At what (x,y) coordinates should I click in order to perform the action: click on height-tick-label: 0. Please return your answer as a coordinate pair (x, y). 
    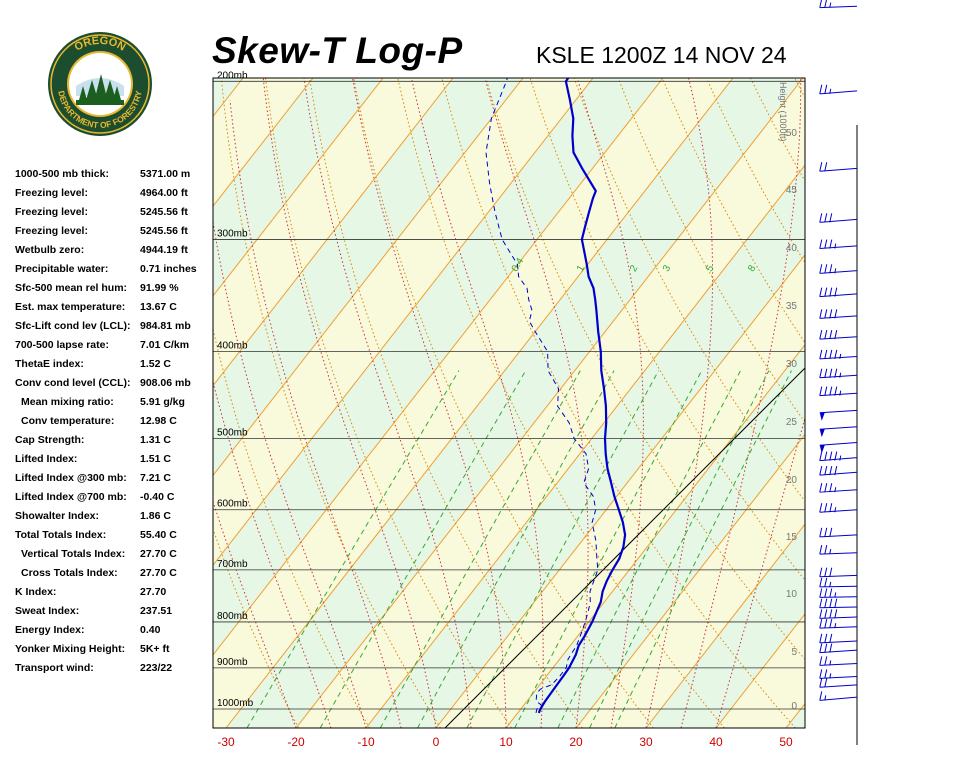
    Looking at the image, I should click on (794, 706).